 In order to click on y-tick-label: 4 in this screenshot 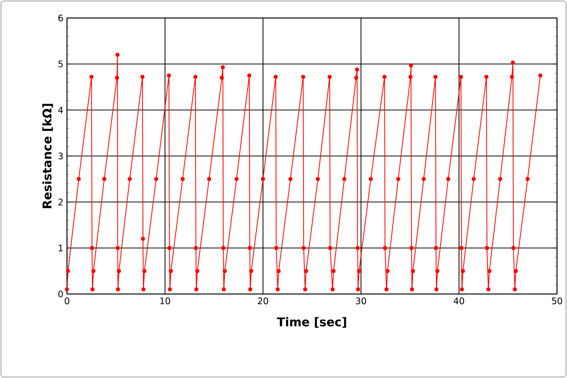, I will do `click(60, 110)`.